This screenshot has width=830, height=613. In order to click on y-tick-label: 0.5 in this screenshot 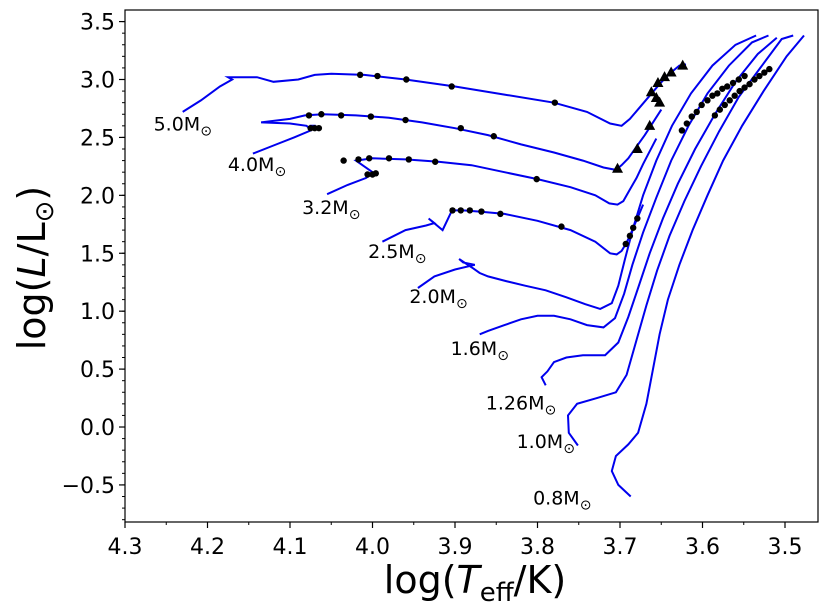, I will do `click(97, 370)`.